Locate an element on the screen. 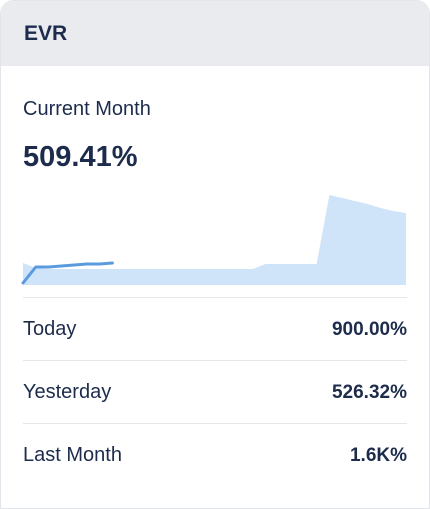  card-title: EVR is located at coordinates (215, 33).